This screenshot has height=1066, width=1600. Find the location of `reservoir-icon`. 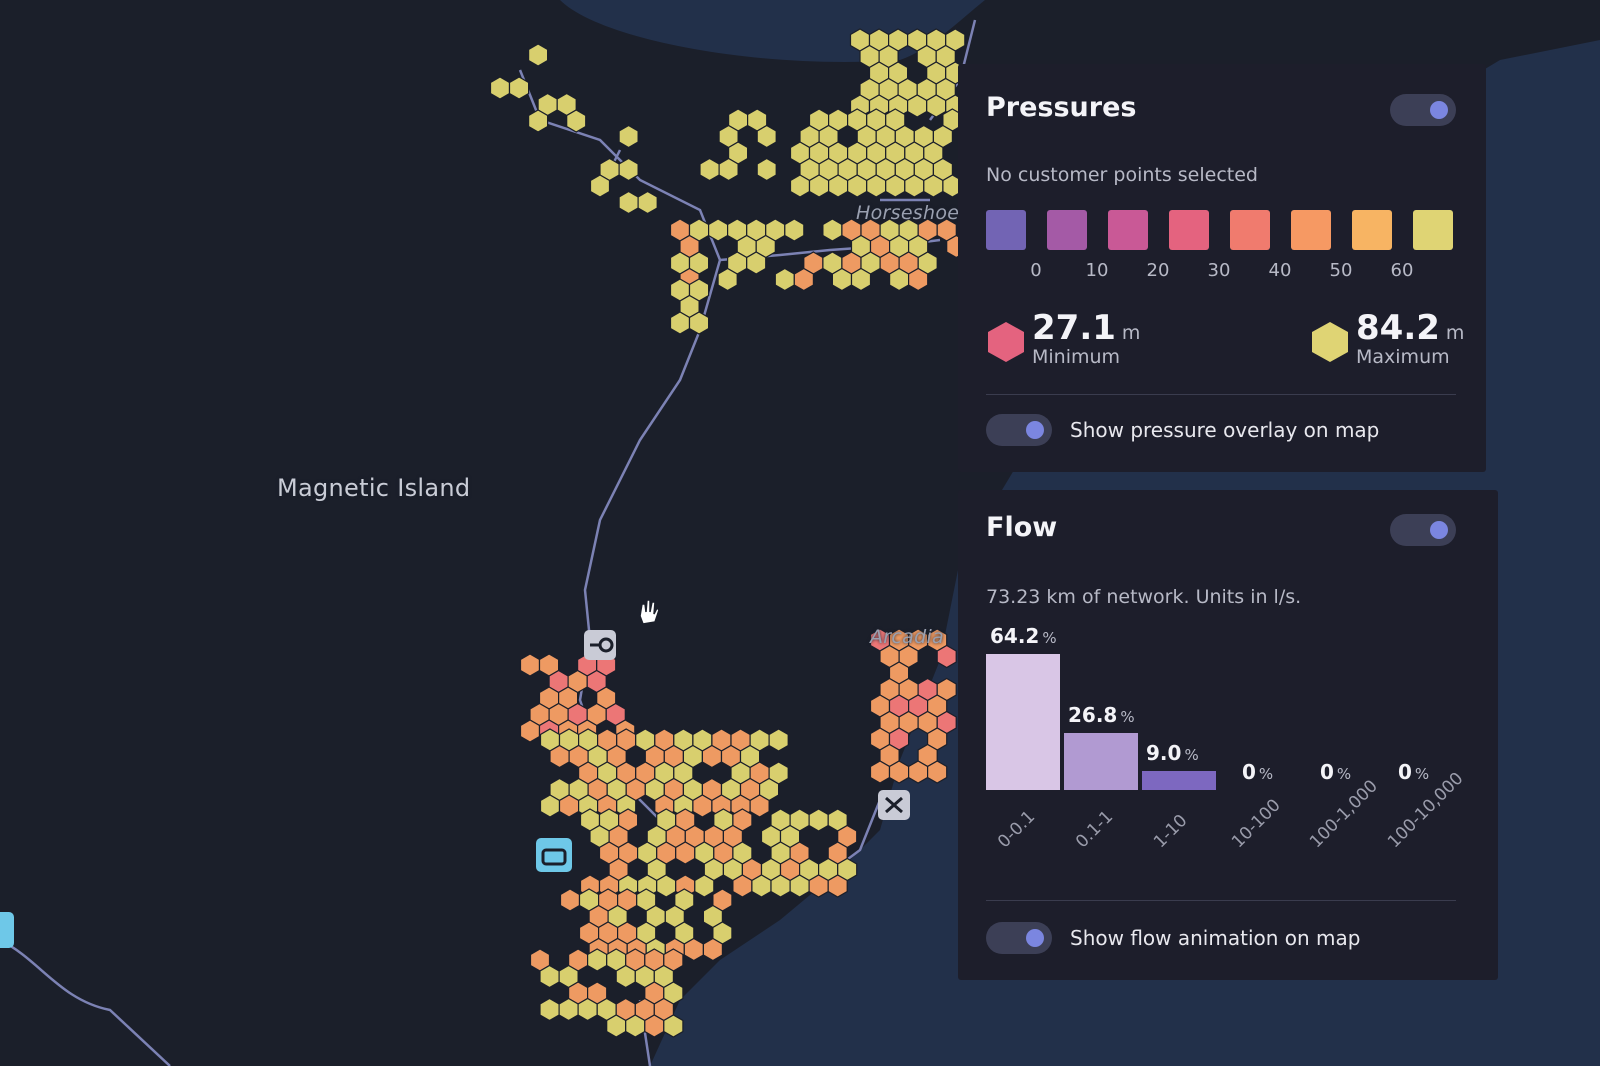

reservoir-icon is located at coordinates (600, 645).